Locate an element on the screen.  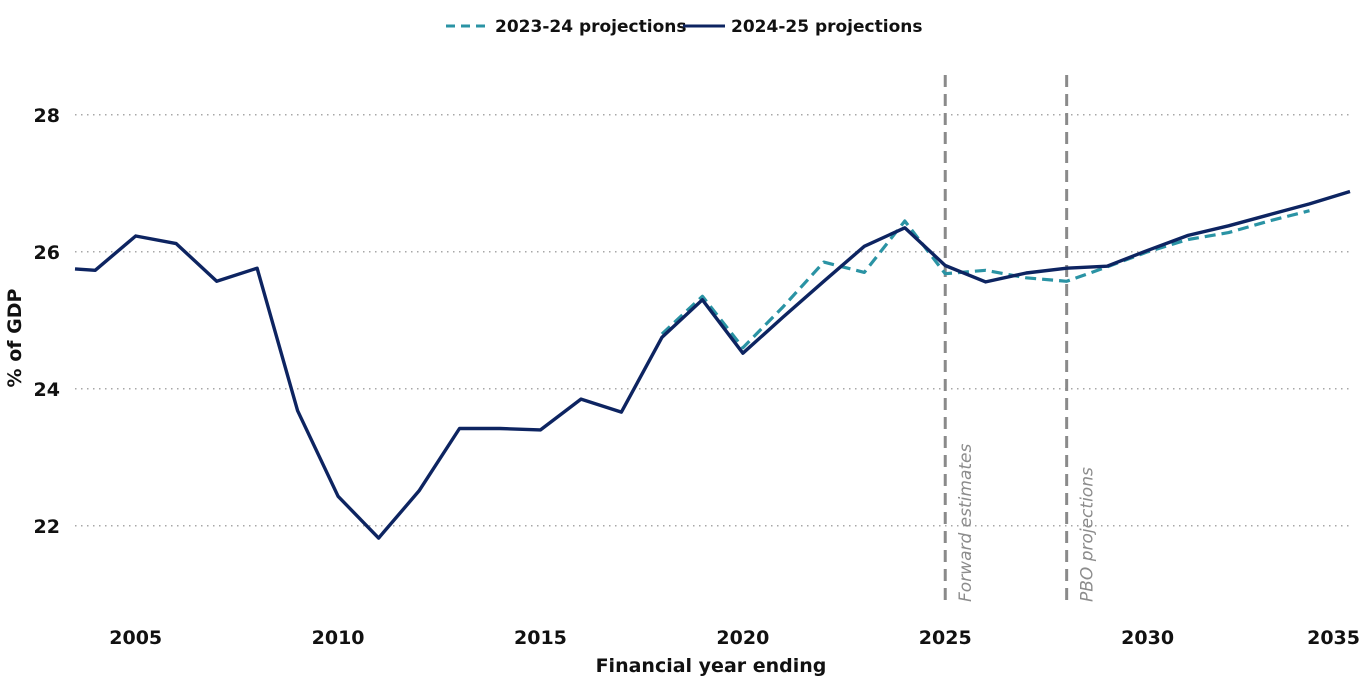
y-tick-28: 28 is located at coordinates (47, 116).